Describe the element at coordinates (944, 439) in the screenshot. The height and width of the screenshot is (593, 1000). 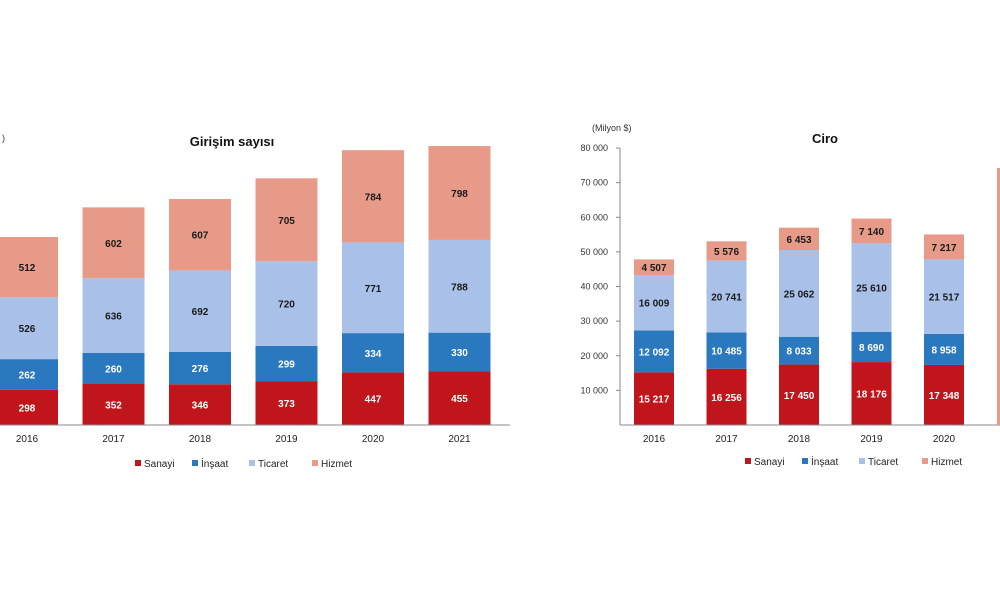
I see `x-tick-2020: 2020` at that location.